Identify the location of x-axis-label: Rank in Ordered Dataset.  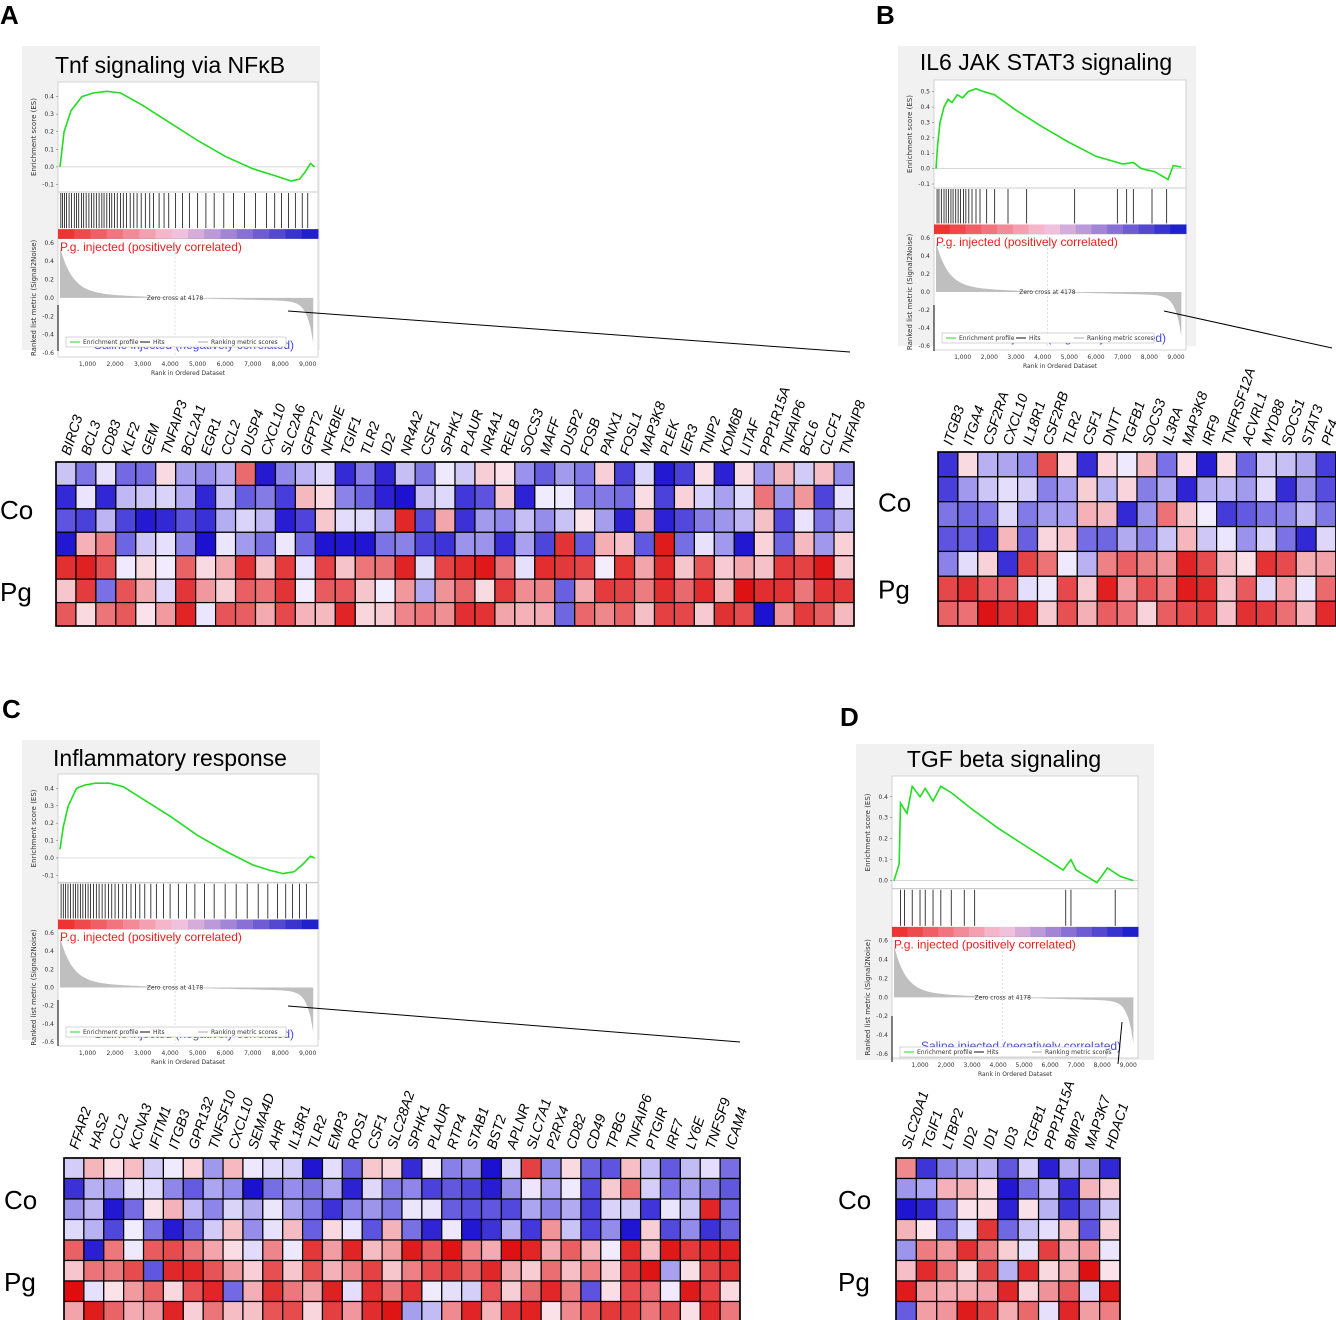
(1015, 1074).